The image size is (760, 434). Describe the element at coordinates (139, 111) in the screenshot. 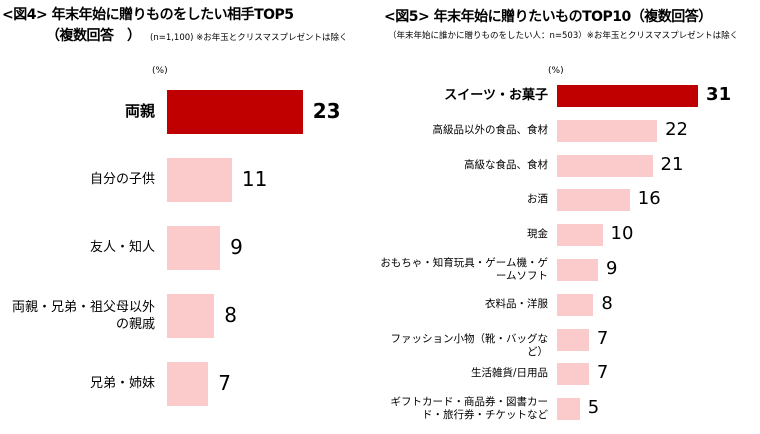

I see `category-label: 両親` at that location.